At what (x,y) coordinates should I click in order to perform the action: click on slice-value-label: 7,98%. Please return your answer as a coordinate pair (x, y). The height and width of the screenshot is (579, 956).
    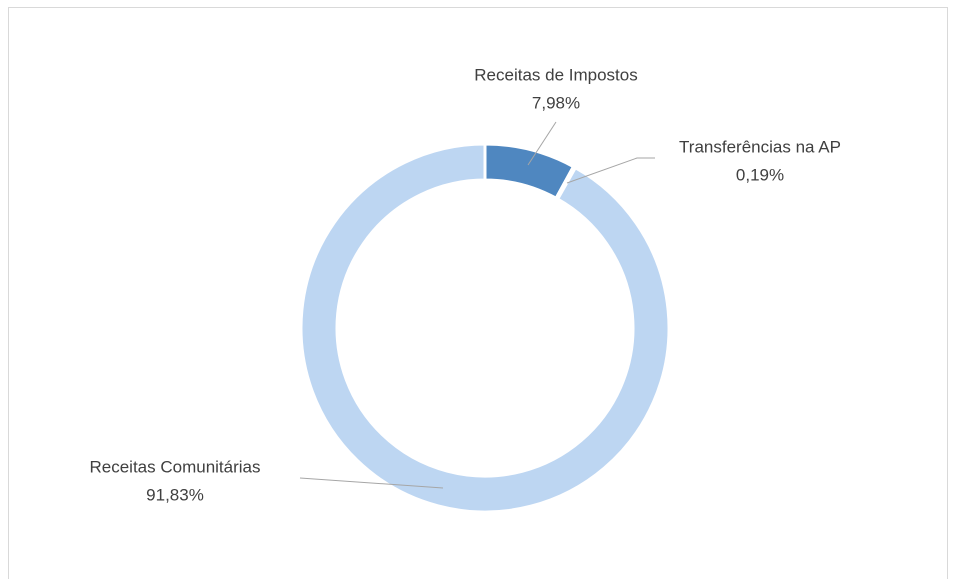
    Looking at the image, I should click on (556, 102).